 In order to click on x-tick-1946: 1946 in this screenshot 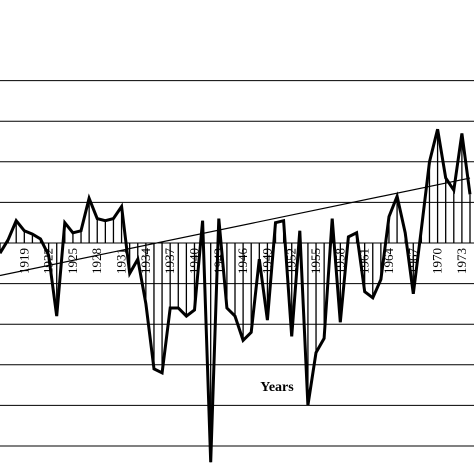, I will do `click(242, 261)`.